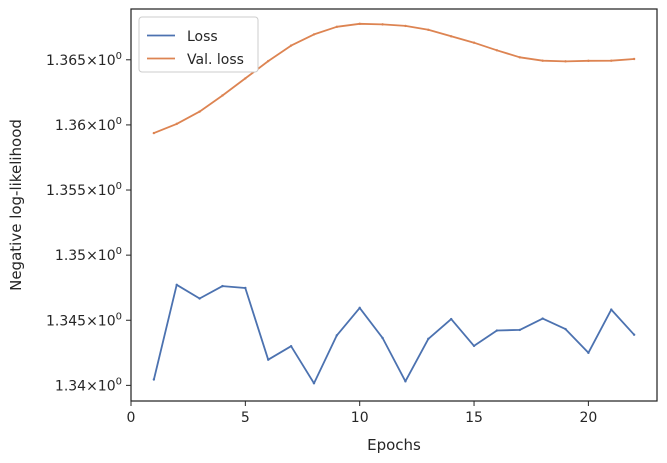 The height and width of the screenshot is (463, 667). What do you see at coordinates (16, 205) in the screenshot?
I see `y-axis-label: Negative log-likelihood` at bounding box center [16, 205].